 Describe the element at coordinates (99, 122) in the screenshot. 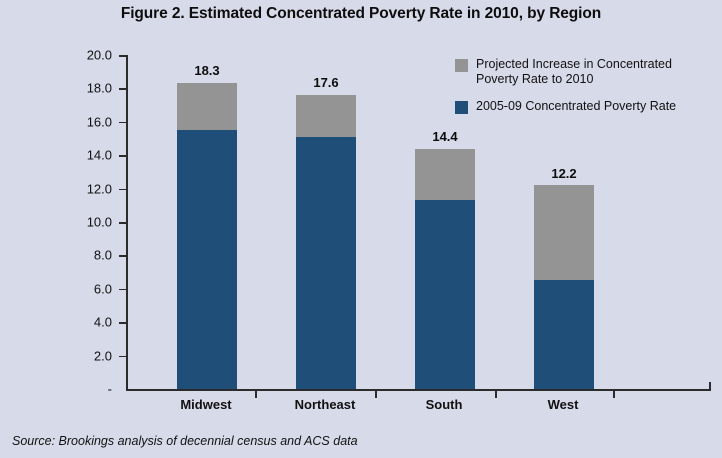

I see `y-tick-label-16: 16.0` at that location.